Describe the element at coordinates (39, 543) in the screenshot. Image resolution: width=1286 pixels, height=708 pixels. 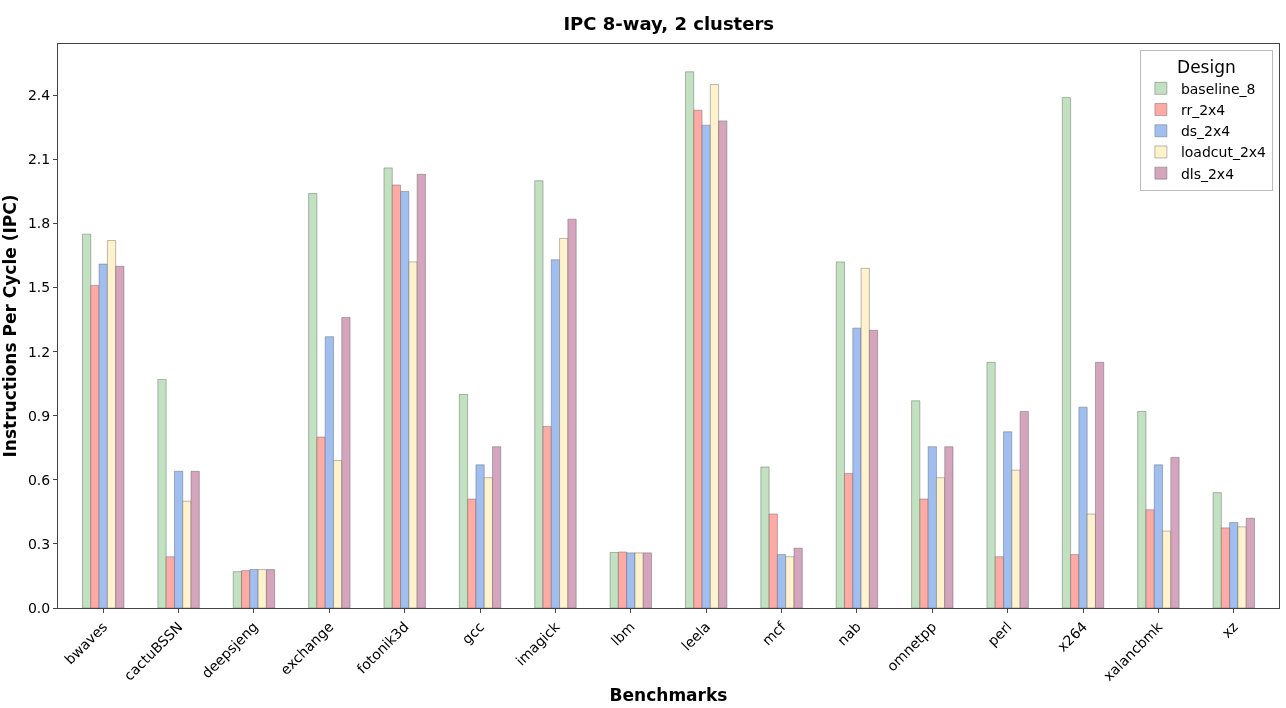
I see `y-tick-label: 0.3` at that location.